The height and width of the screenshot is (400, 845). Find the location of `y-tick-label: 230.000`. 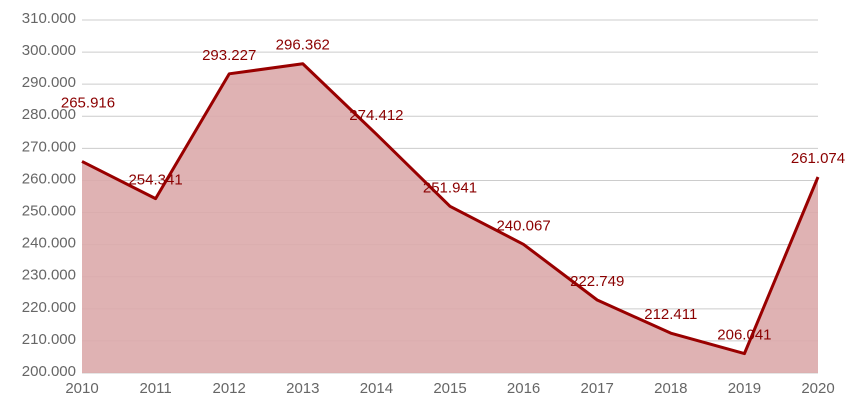

y-tick-label: 230.000 is located at coordinates (49, 275).